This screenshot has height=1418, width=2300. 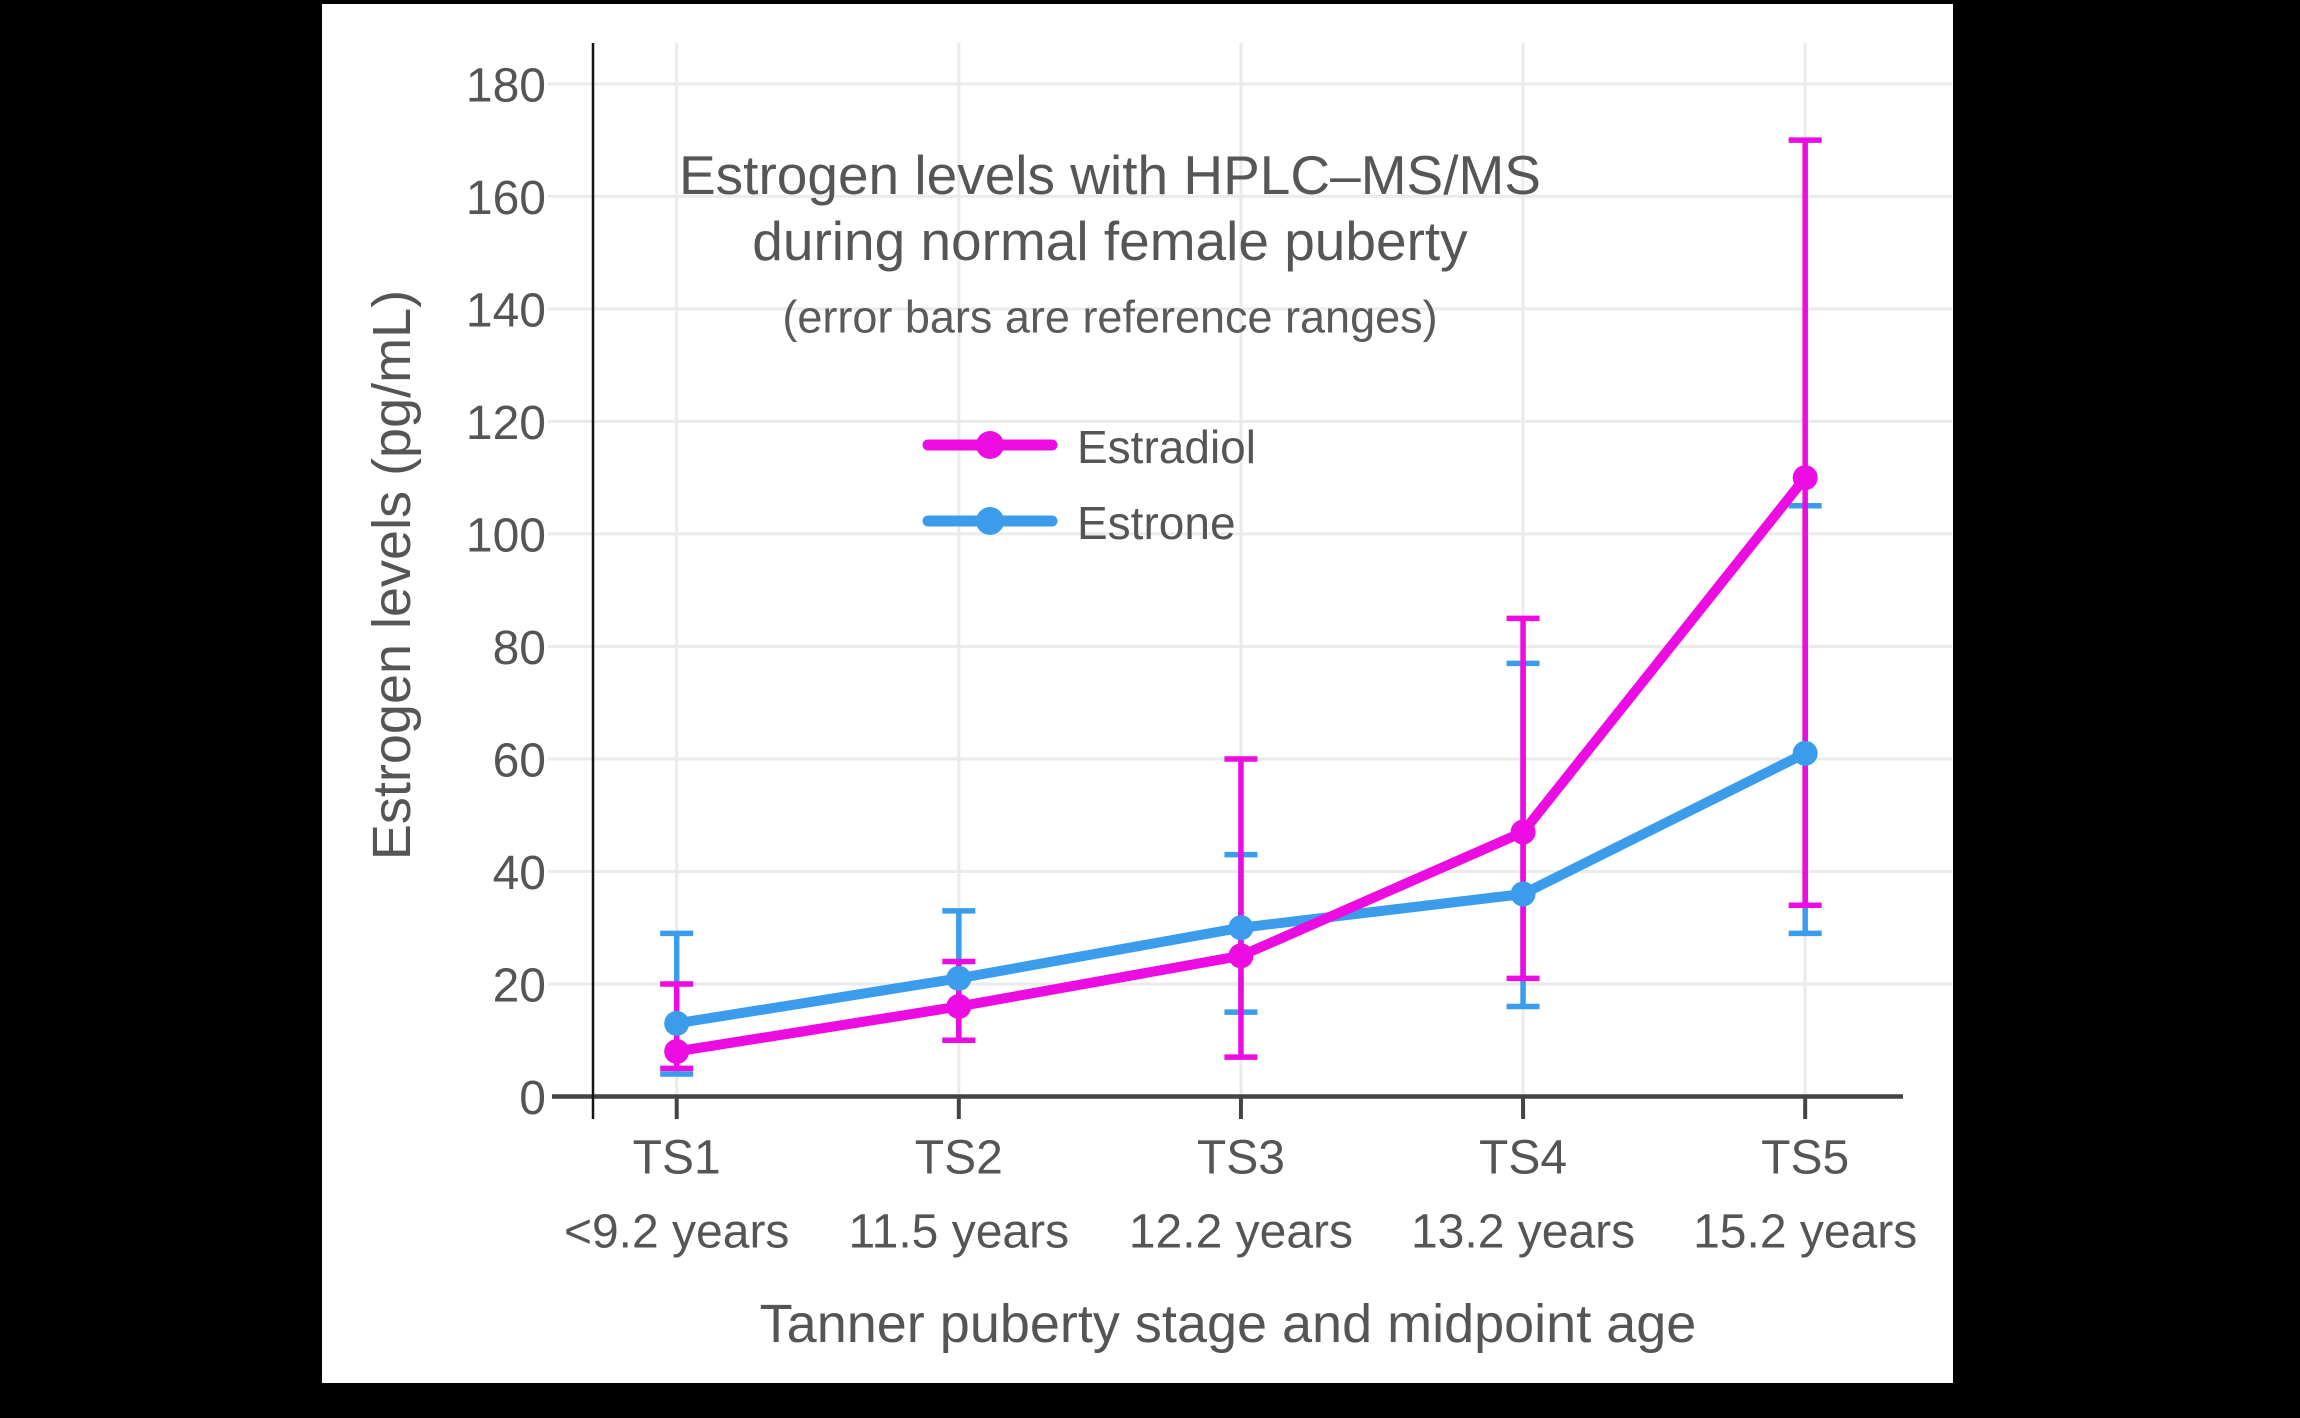 I want to click on estrone-legend-marker, so click(x=990, y=521).